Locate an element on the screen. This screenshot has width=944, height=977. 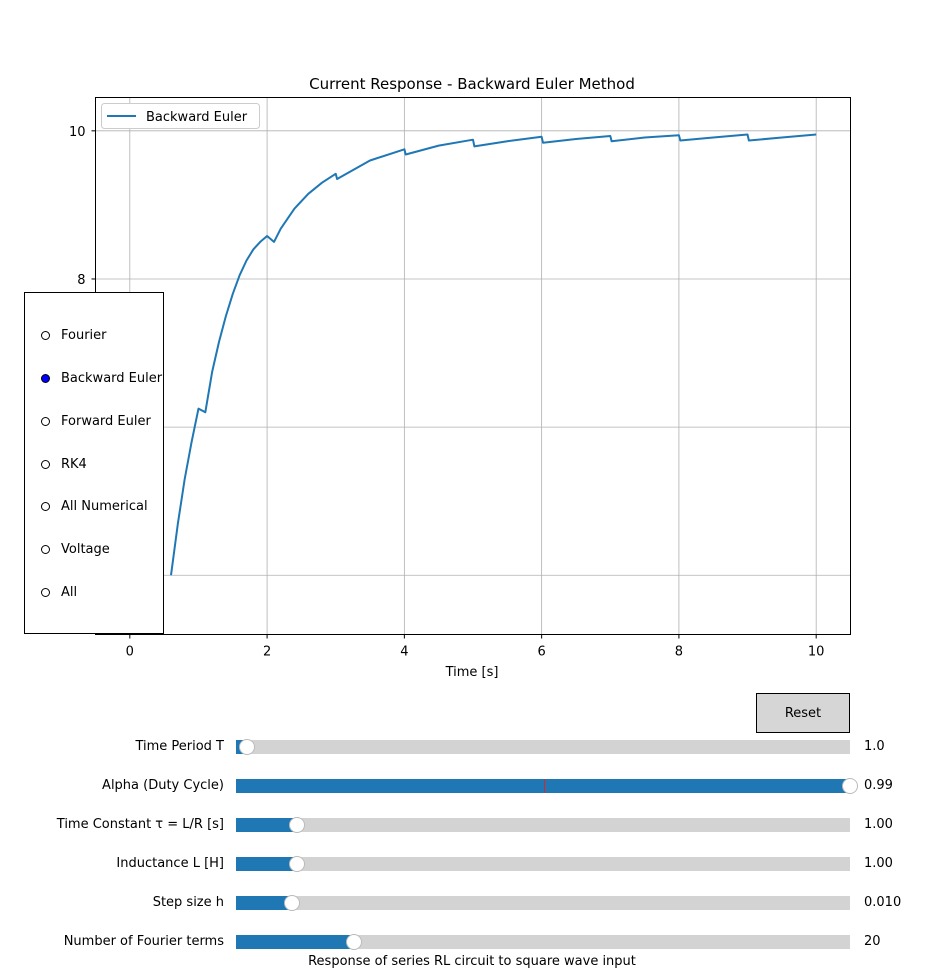
legend-label: Backward Euler is located at coordinates (197, 117).